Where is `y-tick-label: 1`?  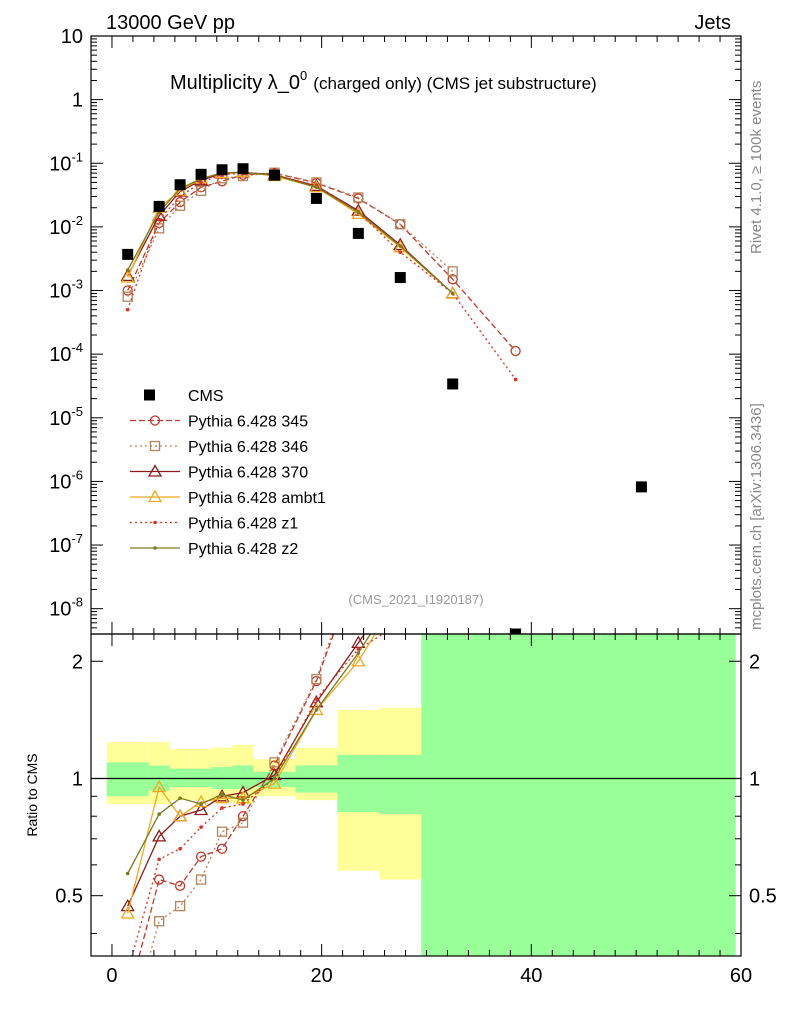 y-tick-label: 1 is located at coordinates (77, 101).